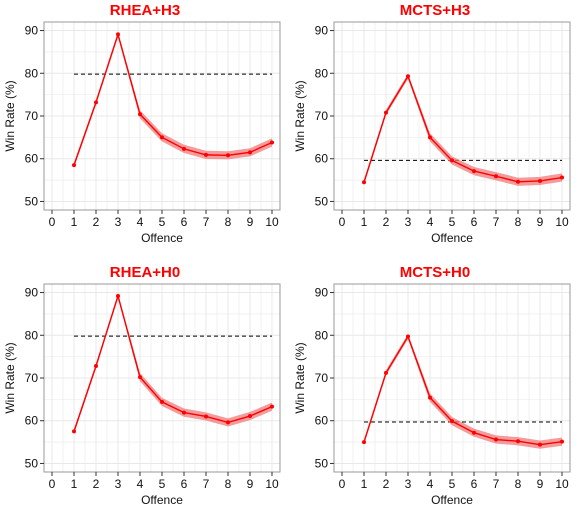 Image resolution: width=580 pixels, height=516 pixels. What do you see at coordinates (145, 272) in the screenshot?
I see `chart-title: RHEA+H0` at bounding box center [145, 272].